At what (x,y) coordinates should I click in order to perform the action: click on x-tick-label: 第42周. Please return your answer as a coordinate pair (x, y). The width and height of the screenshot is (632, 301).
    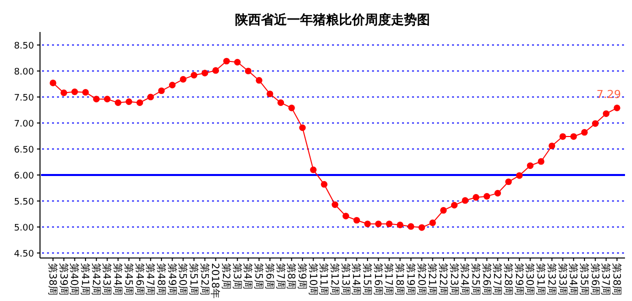
    Looking at the image, I should click on (96, 279).